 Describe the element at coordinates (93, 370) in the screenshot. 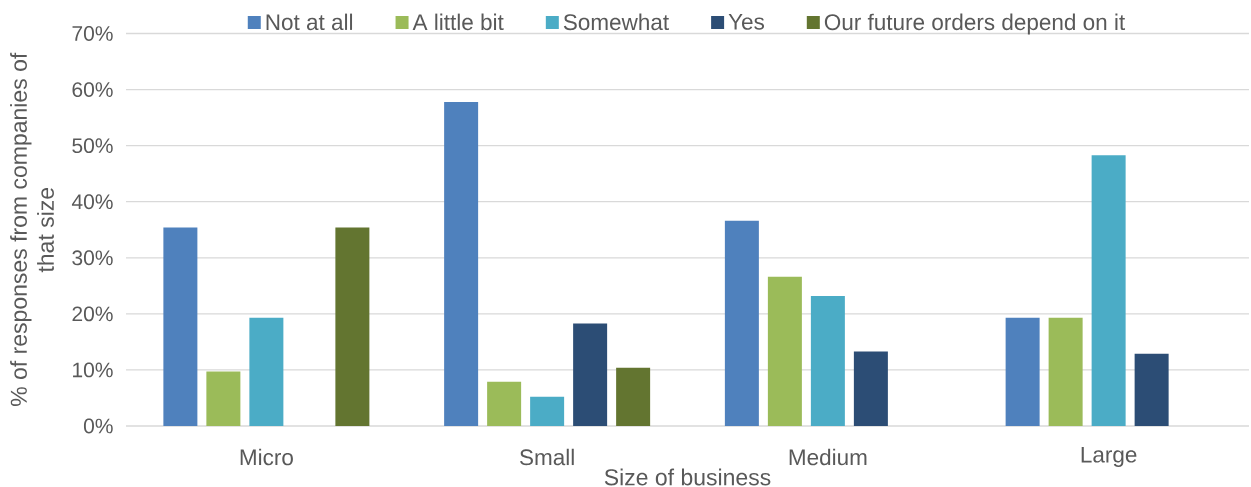

I see `y-tick-label: 10%` at that location.